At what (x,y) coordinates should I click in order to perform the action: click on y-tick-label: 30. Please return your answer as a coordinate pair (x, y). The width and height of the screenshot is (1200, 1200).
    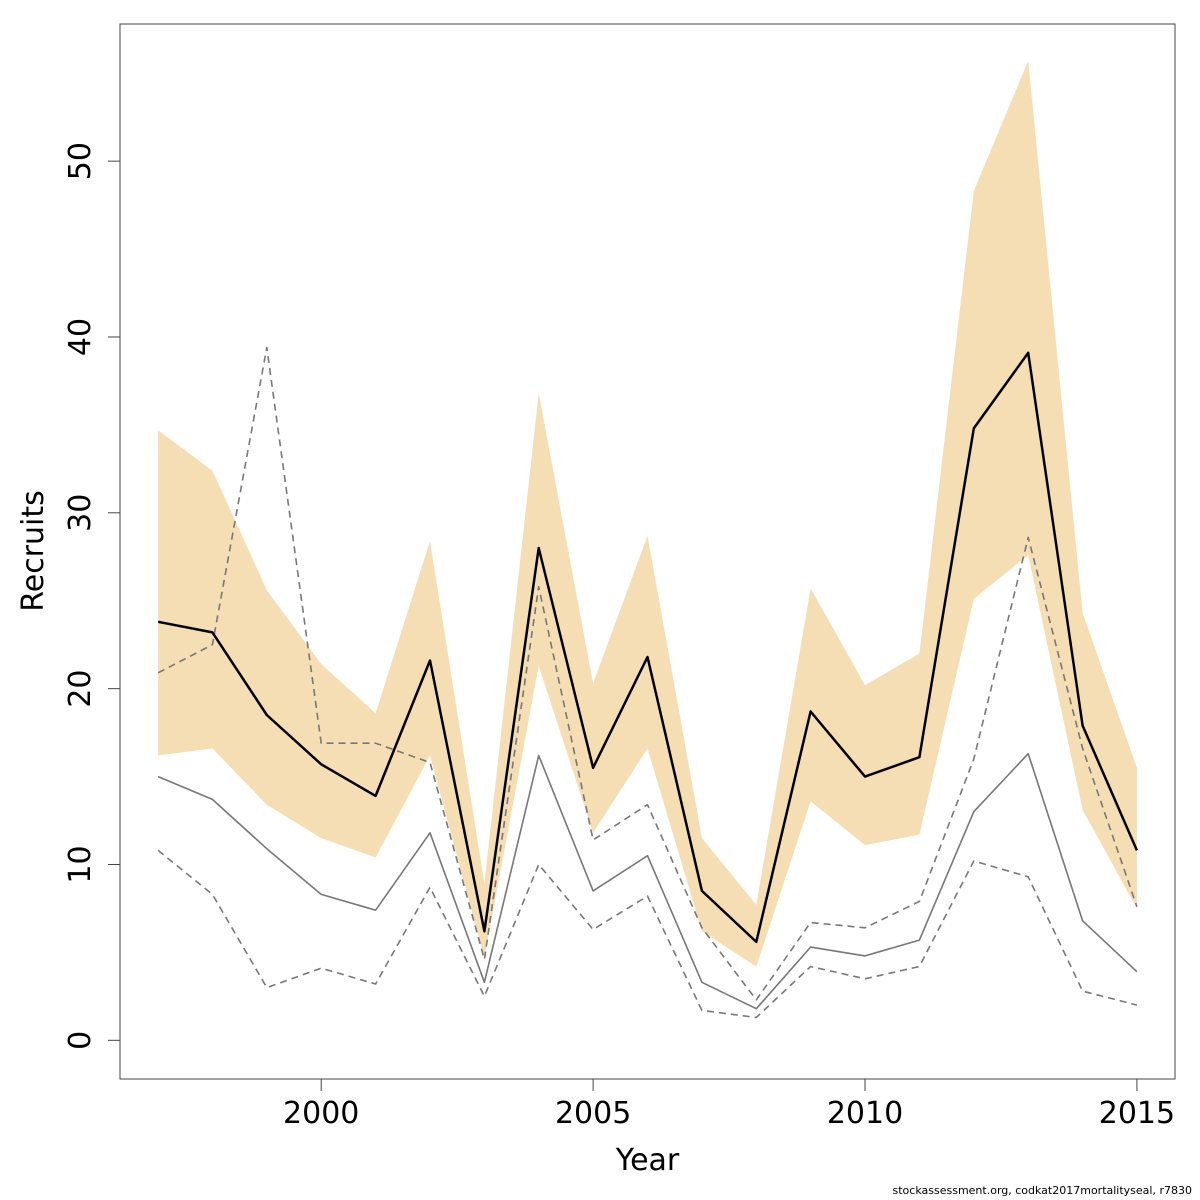
    Looking at the image, I should click on (80, 513).